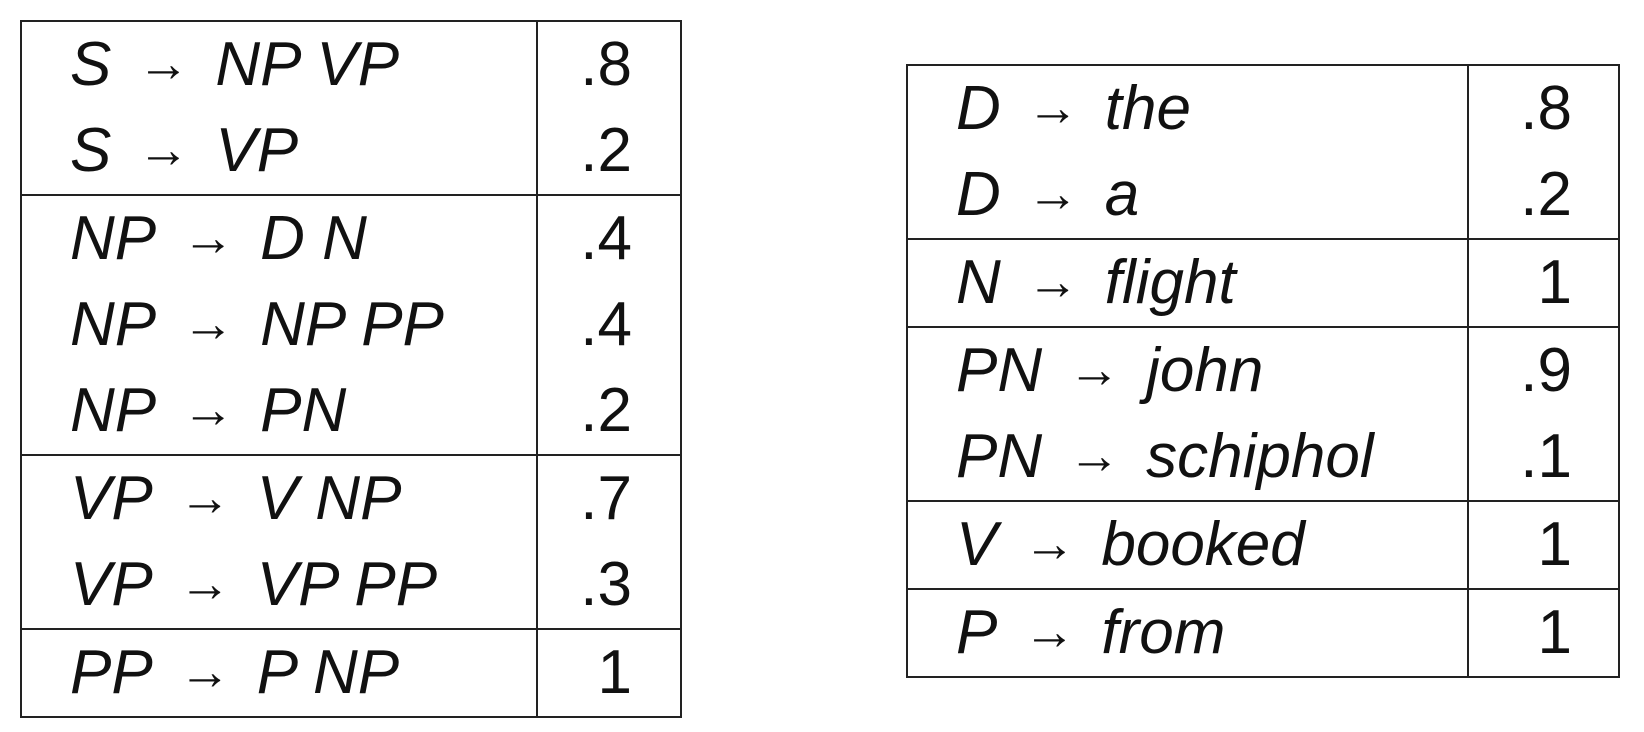 This screenshot has height=732, width=1644. I want to click on grammar-rule: NP → NP PP, so click(279, 325).